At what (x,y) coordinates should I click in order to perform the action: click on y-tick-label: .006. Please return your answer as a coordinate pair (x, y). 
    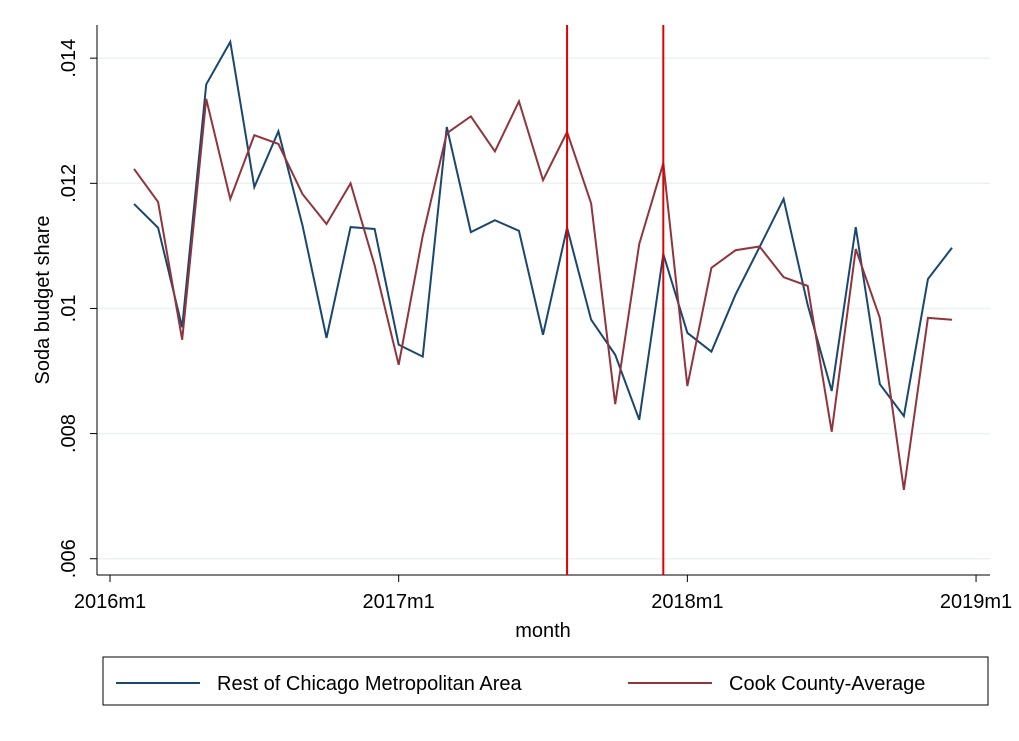
    Looking at the image, I should click on (69, 558).